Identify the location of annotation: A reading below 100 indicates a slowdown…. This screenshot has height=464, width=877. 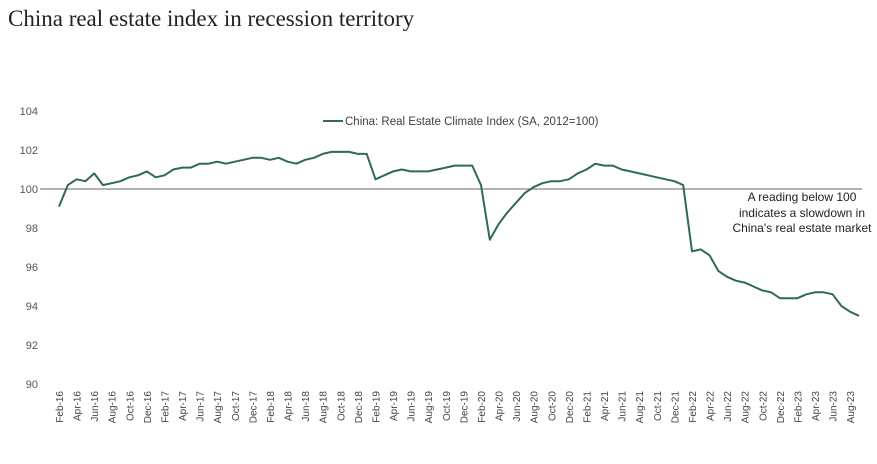
(802, 212).